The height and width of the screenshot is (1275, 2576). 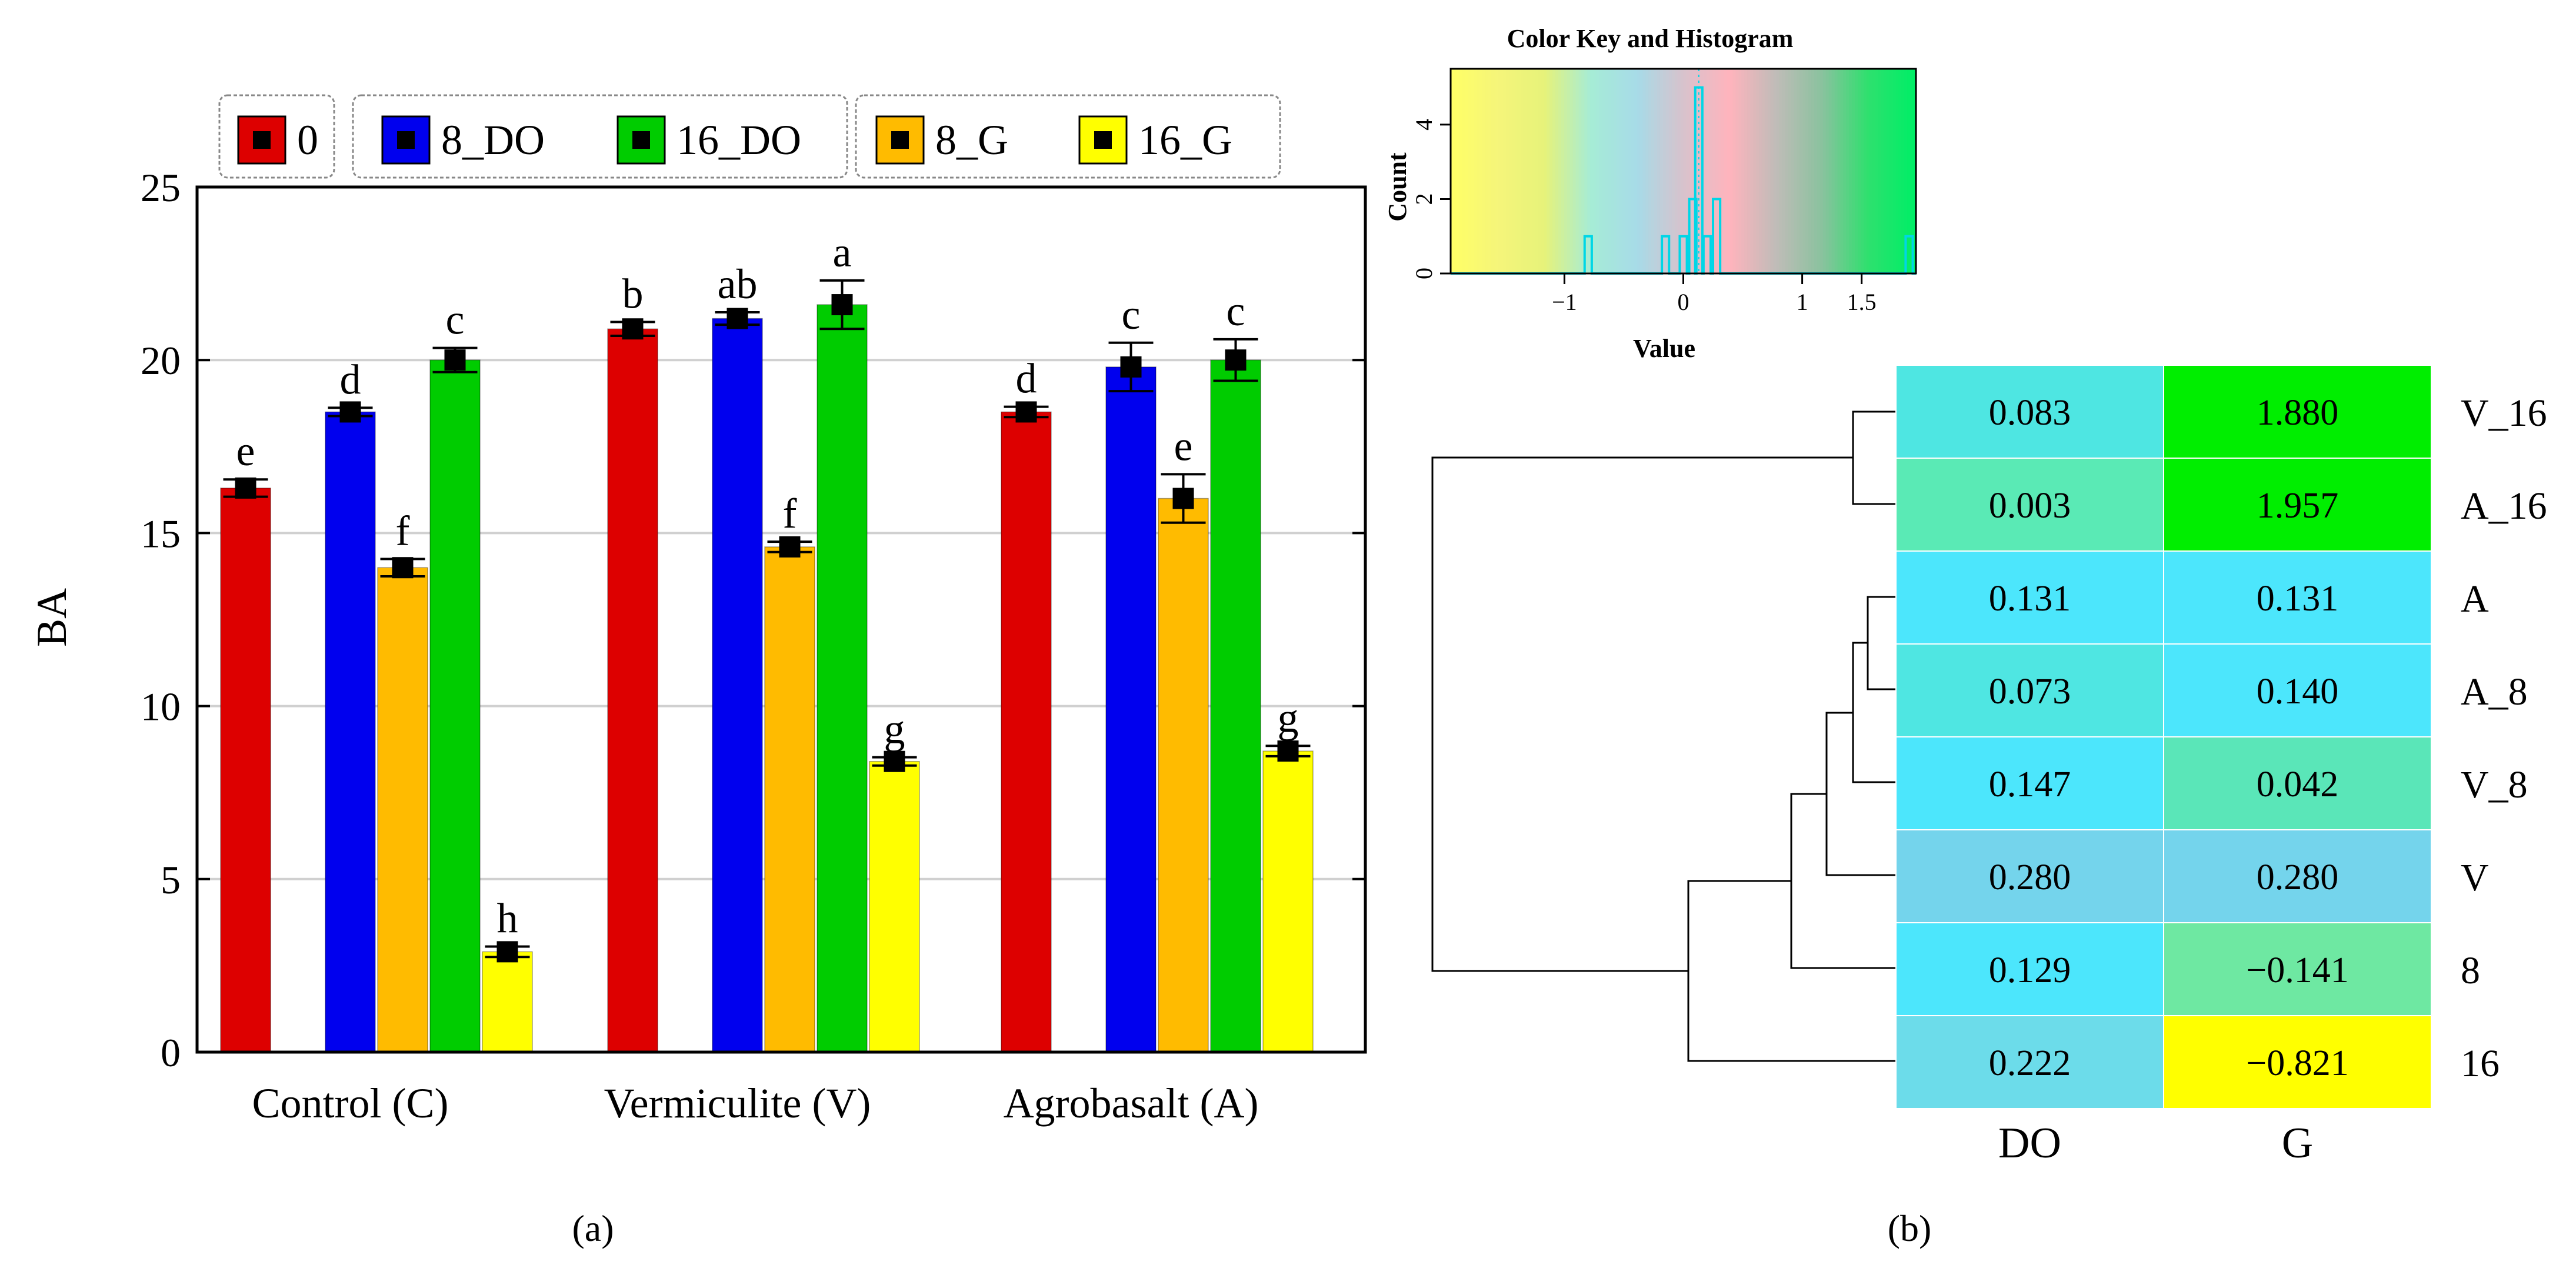 I want to click on color-key-axes: −1 0 1 1.5 0 2 4, so click(x=1644, y=217).